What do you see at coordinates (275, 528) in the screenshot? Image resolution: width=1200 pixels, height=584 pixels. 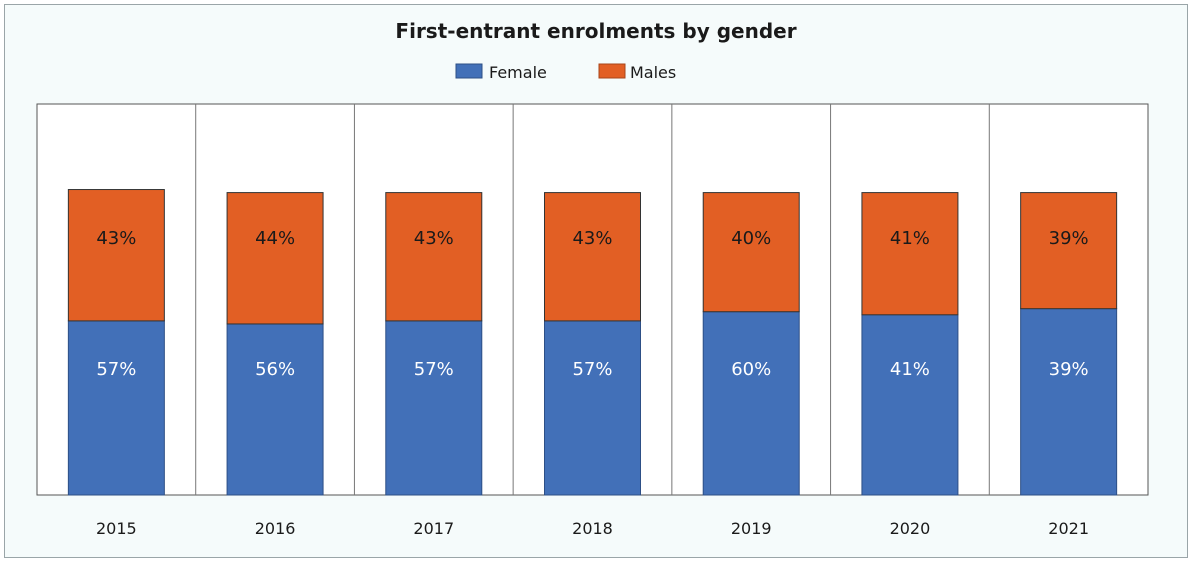 I see `x-tick-2016: 2016` at bounding box center [275, 528].